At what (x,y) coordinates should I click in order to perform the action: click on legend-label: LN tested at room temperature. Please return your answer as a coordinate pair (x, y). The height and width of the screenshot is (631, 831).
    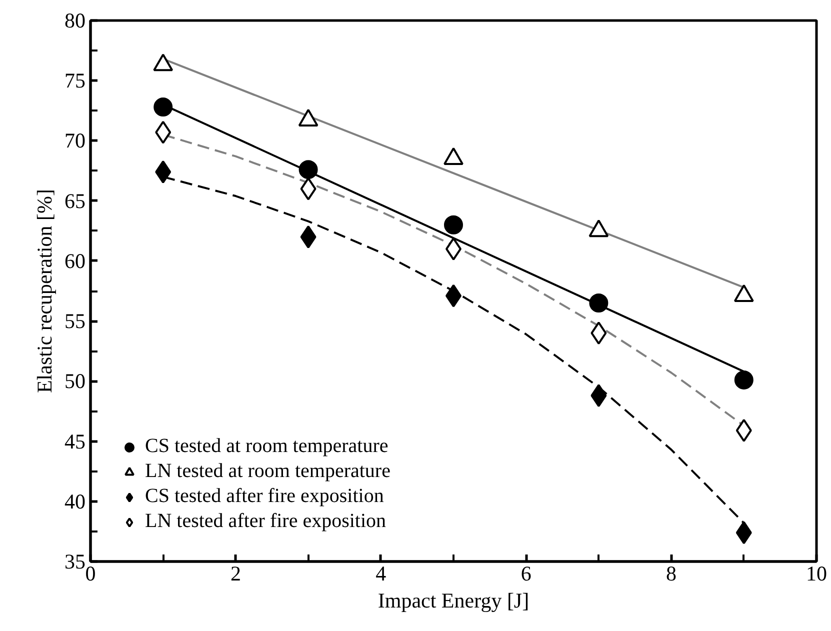
    Looking at the image, I should click on (267, 471).